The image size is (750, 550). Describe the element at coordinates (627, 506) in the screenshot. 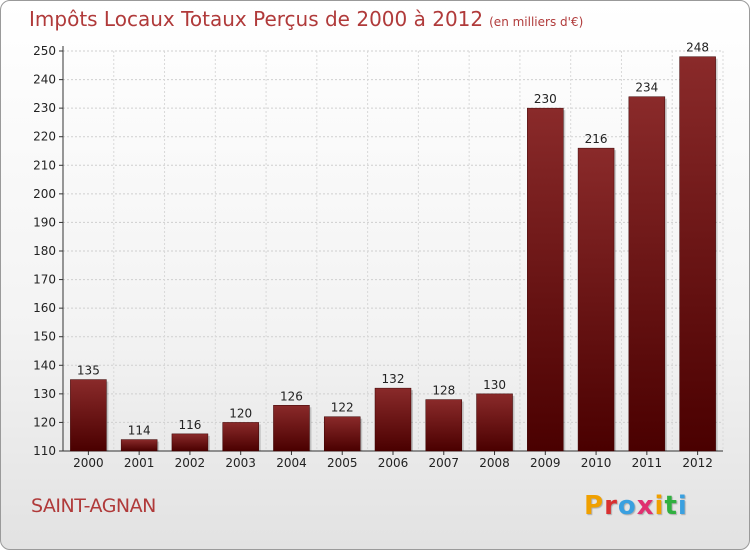

I see `logo-letter: o` at that location.